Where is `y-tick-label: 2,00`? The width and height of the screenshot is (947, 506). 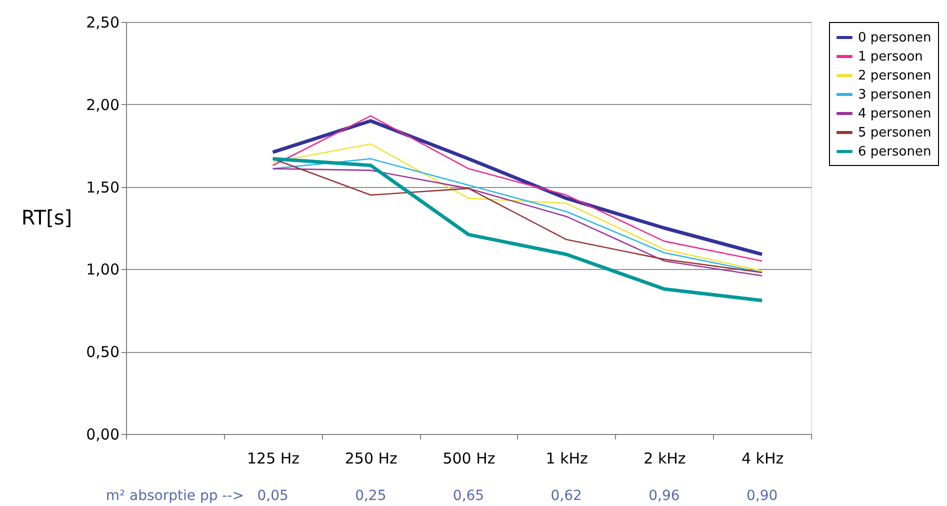
y-tick-label: 2,00 is located at coordinates (103, 105).